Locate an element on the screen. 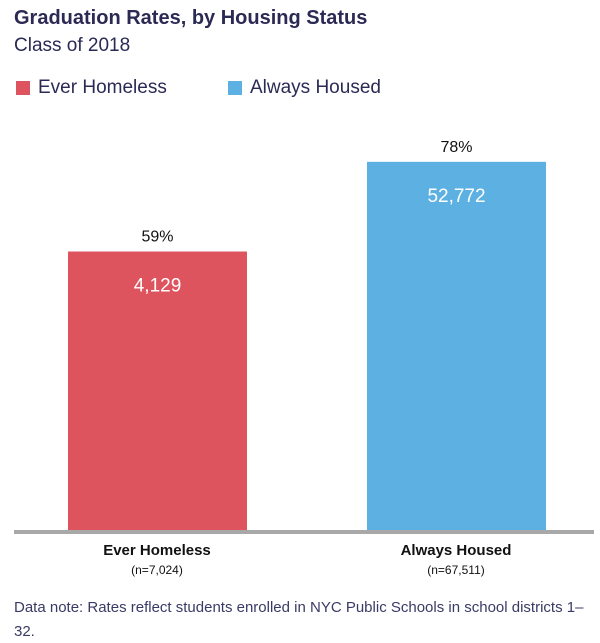  bar is located at coordinates (157, 390).